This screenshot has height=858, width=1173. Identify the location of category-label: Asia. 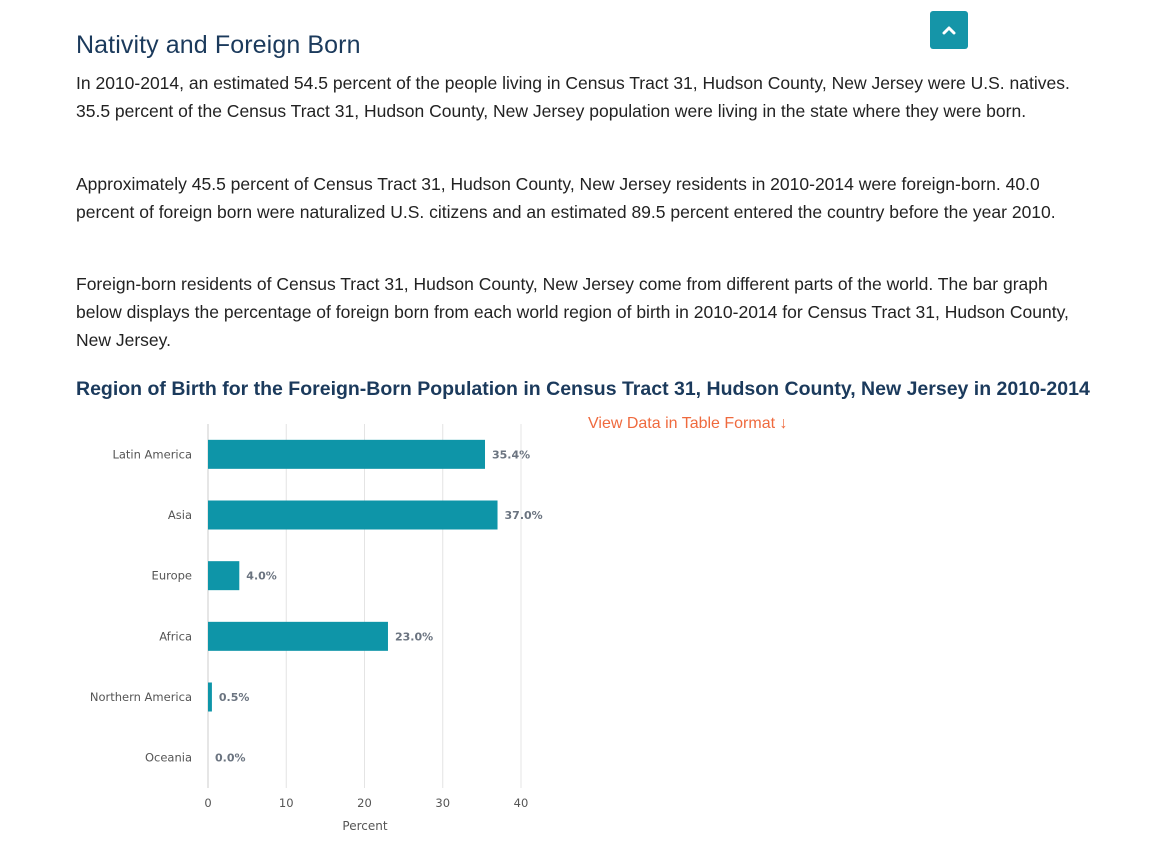
(180, 515).